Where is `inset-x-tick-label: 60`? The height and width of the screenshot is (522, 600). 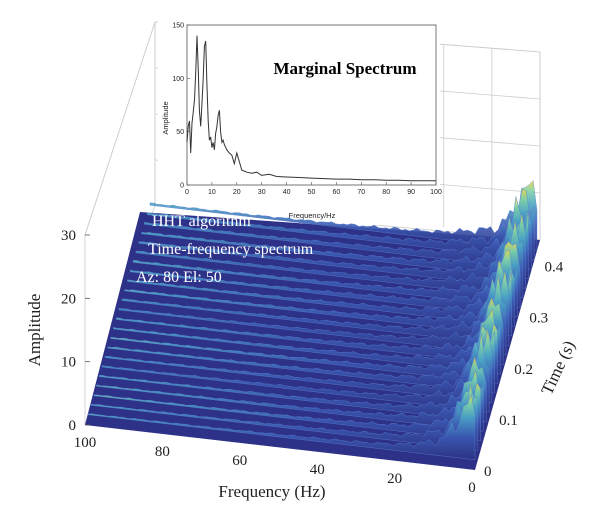
inset-x-tick-label: 60 is located at coordinates (337, 192).